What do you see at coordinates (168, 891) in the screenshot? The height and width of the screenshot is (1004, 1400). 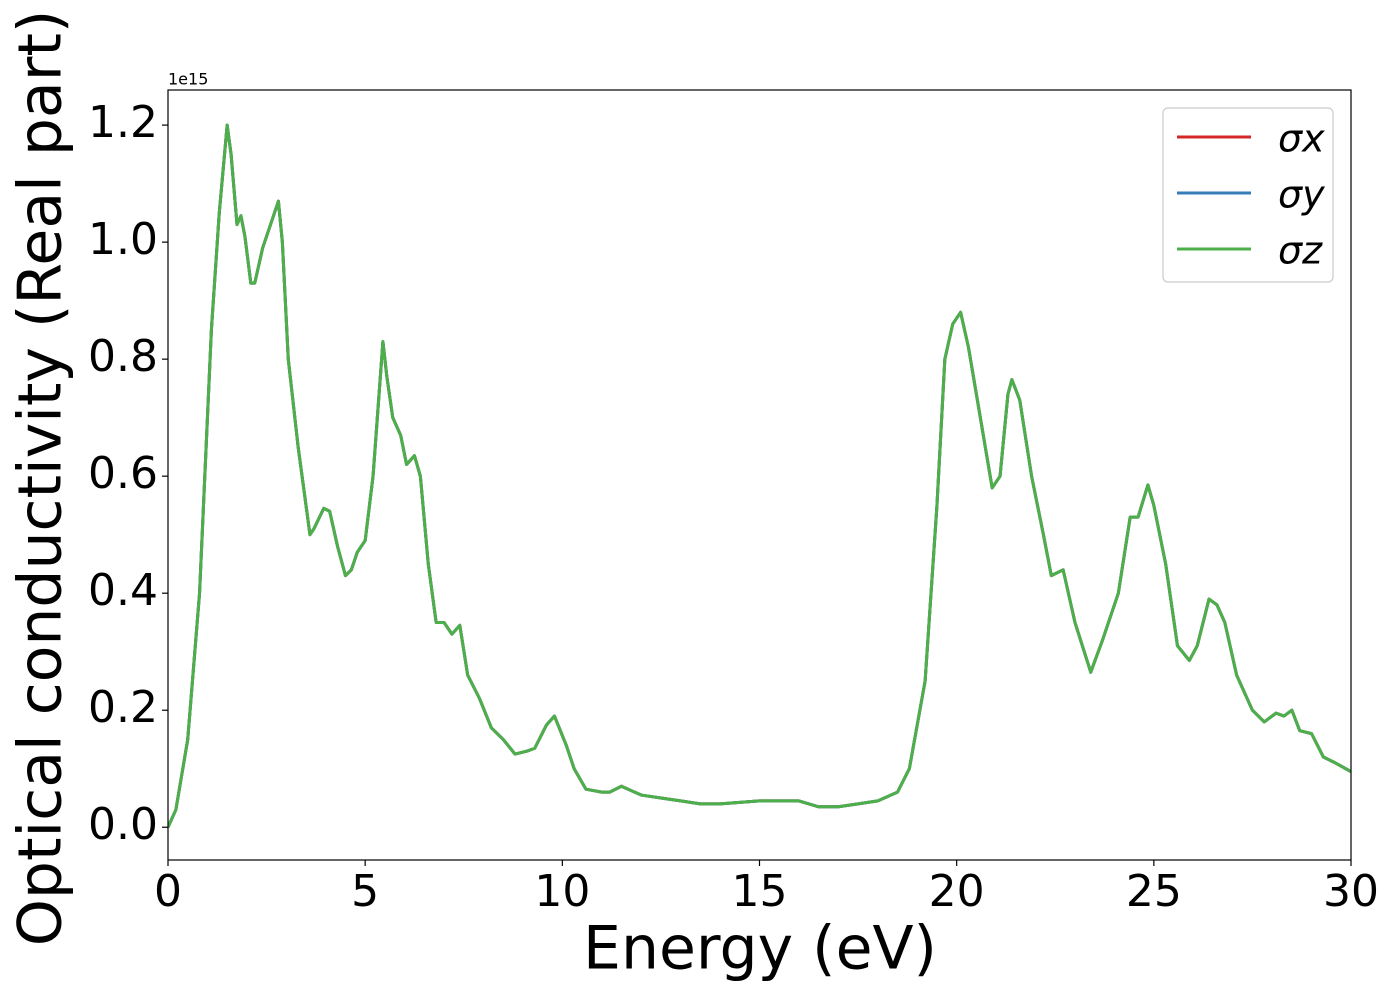 I see `x-tick-label: 0` at bounding box center [168, 891].